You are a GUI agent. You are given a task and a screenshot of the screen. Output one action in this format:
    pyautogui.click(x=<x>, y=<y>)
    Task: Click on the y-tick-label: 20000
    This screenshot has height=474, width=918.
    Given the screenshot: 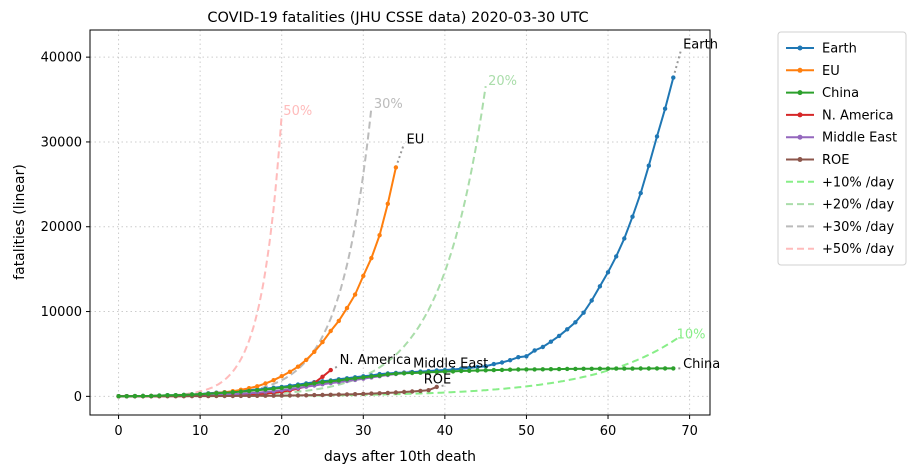 What is the action you would take?
    pyautogui.click(x=61, y=227)
    